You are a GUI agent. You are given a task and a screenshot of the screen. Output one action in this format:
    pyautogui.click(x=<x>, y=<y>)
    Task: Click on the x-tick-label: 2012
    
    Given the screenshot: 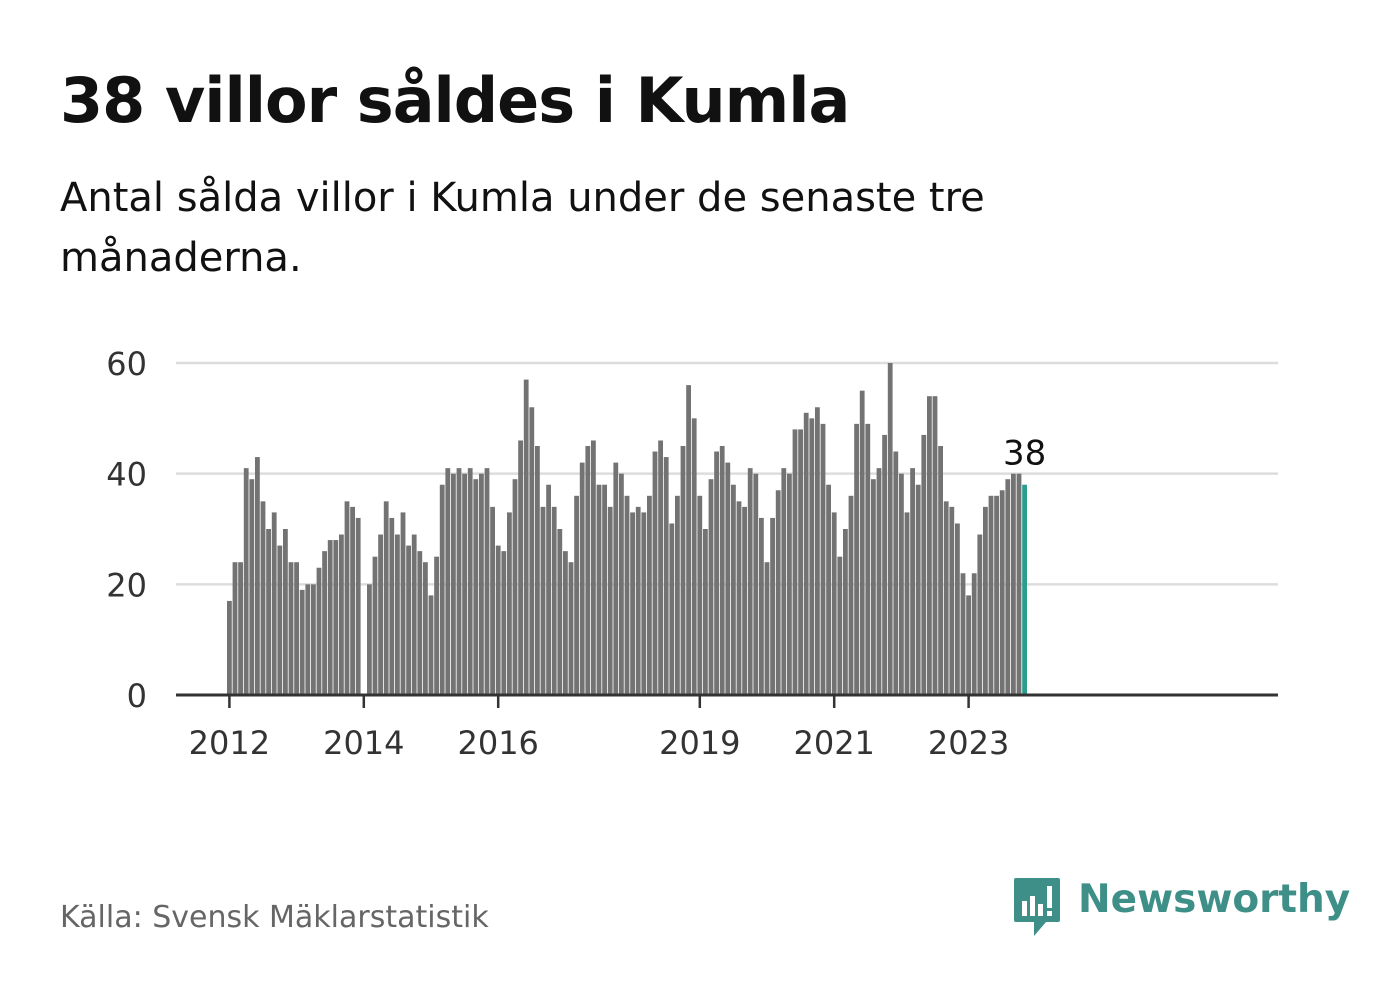 What is the action you would take?
    pyautogui.click(x=229, y=743)
    